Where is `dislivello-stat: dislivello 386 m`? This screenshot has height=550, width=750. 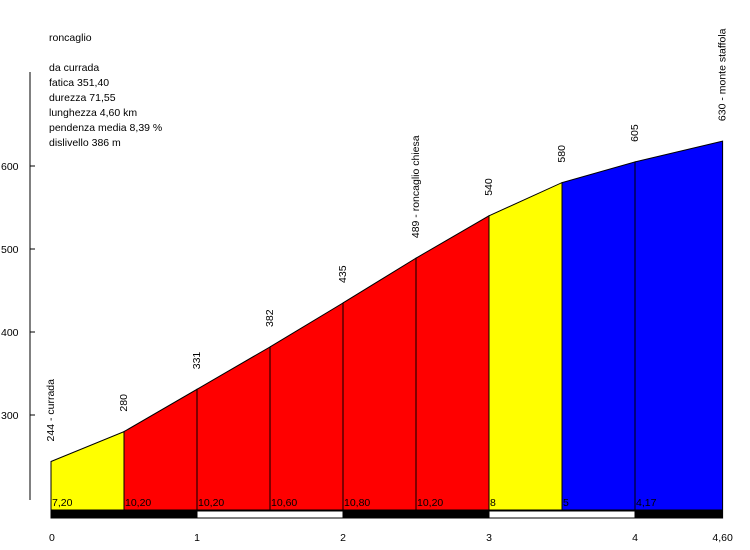
dislivello-stat: dislivello 386 m is located at coordinates (85, 143).